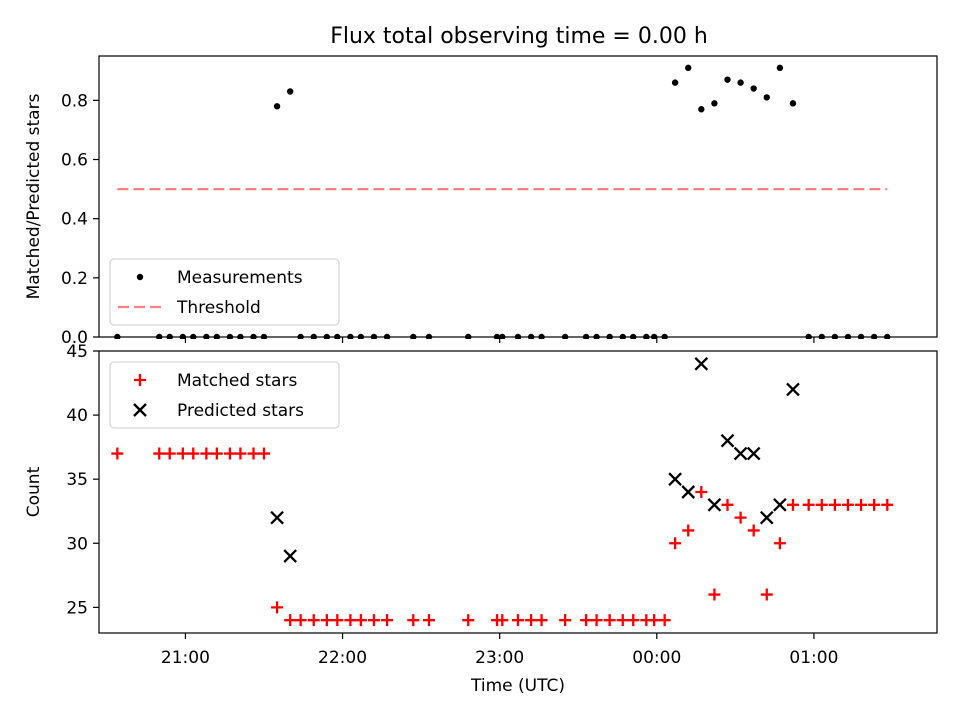 The width and height of the screenshot is (960, 720). I want to click on y-axis-label: Count, so click(34, 491).